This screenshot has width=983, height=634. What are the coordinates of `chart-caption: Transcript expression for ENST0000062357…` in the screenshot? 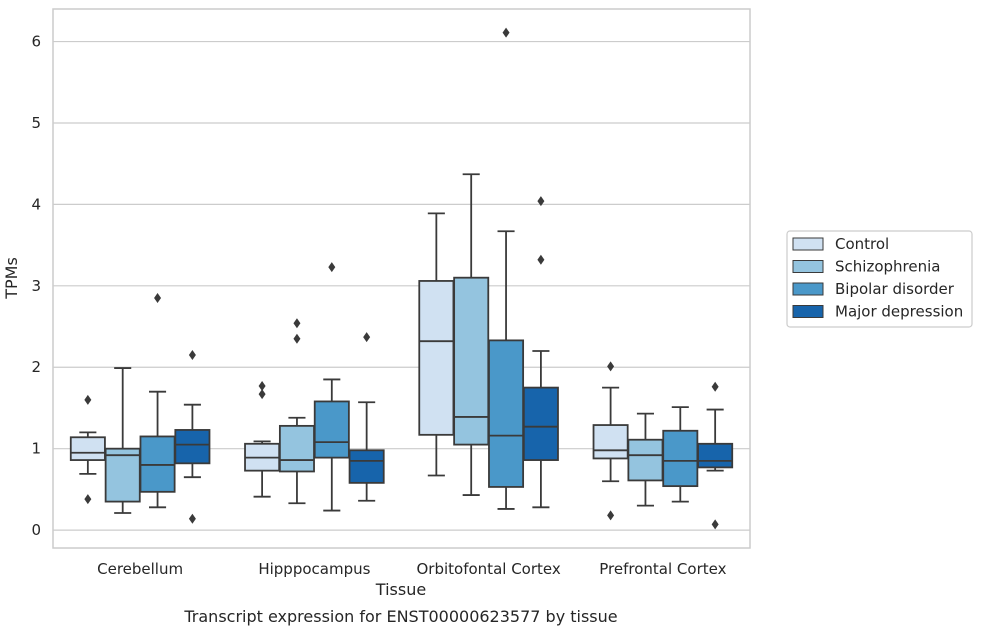 It's located at (400, 616).